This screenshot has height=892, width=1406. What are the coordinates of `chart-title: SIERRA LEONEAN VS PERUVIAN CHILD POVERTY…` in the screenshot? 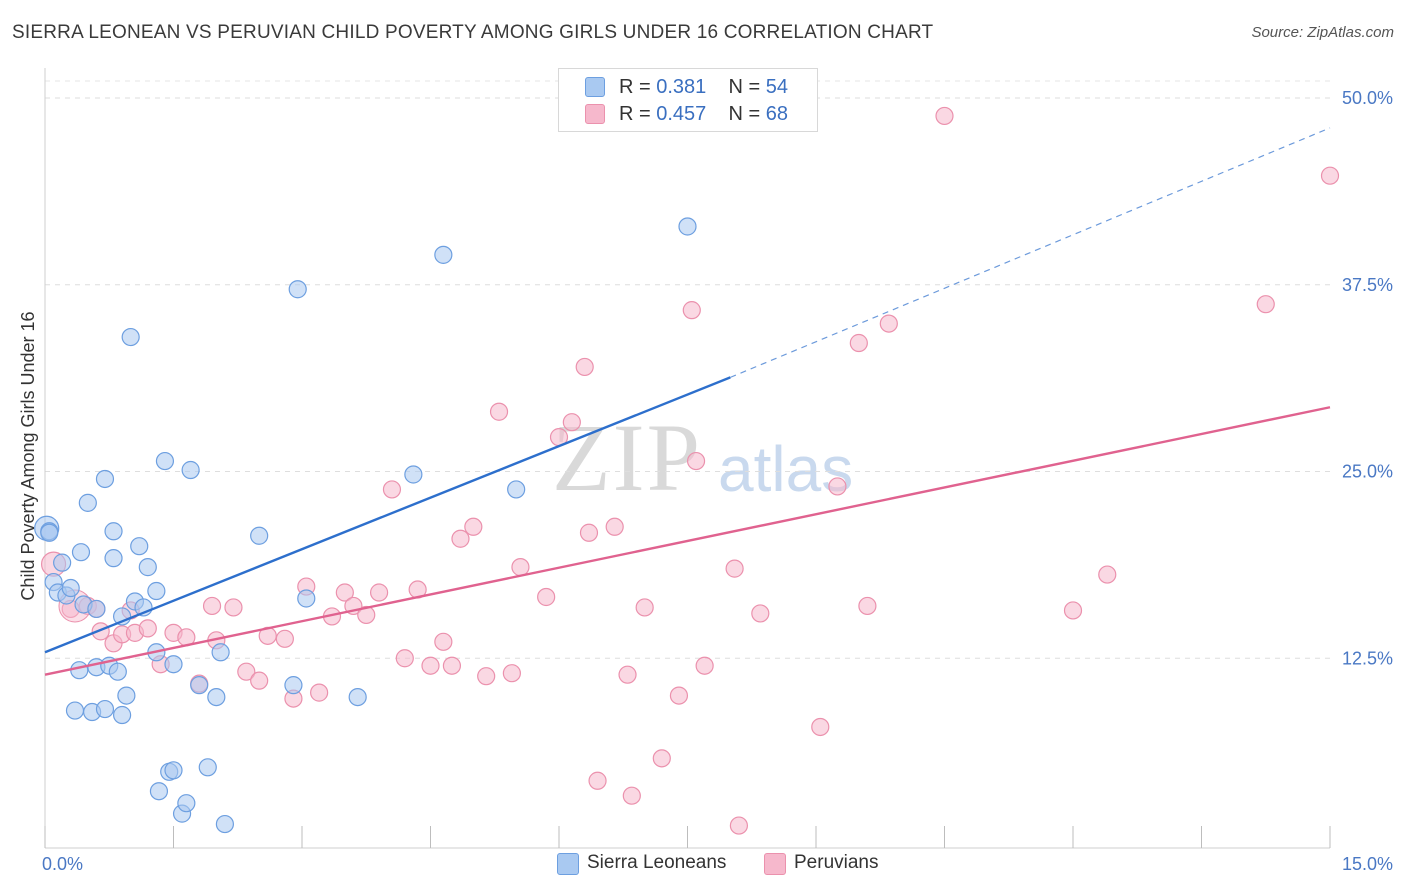 It's located at (473, 32).